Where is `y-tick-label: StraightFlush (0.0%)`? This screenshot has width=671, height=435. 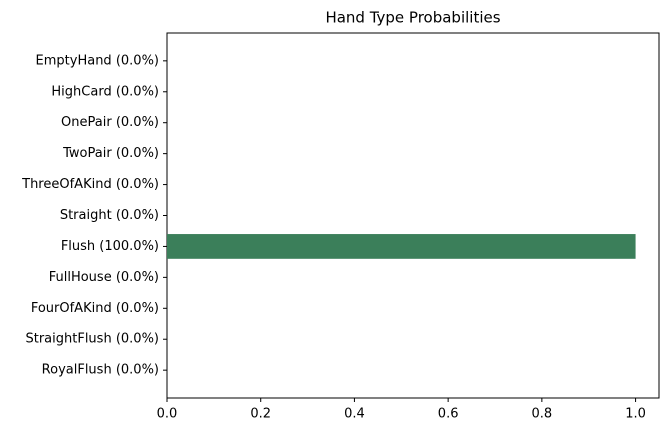
y-tick-label: StraightFlush (0.0%) is located at coordinates (92, 339).